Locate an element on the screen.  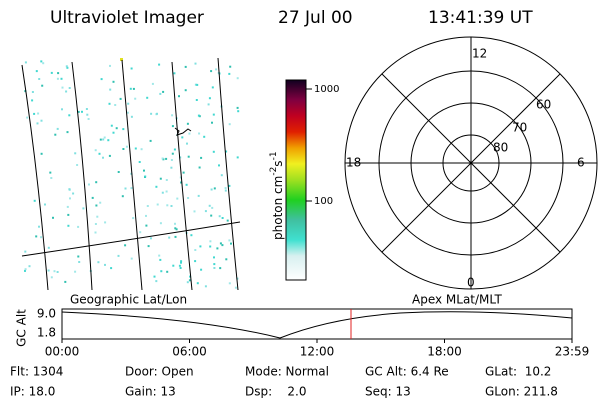
mlt-label: 18 is located at coordinates (353, 163).